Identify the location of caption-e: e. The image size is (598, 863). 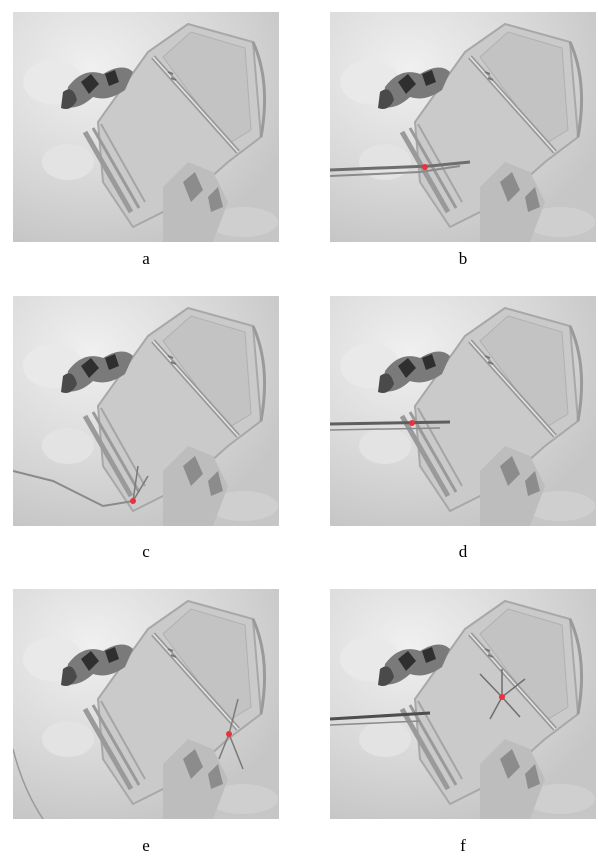
(146, 845).